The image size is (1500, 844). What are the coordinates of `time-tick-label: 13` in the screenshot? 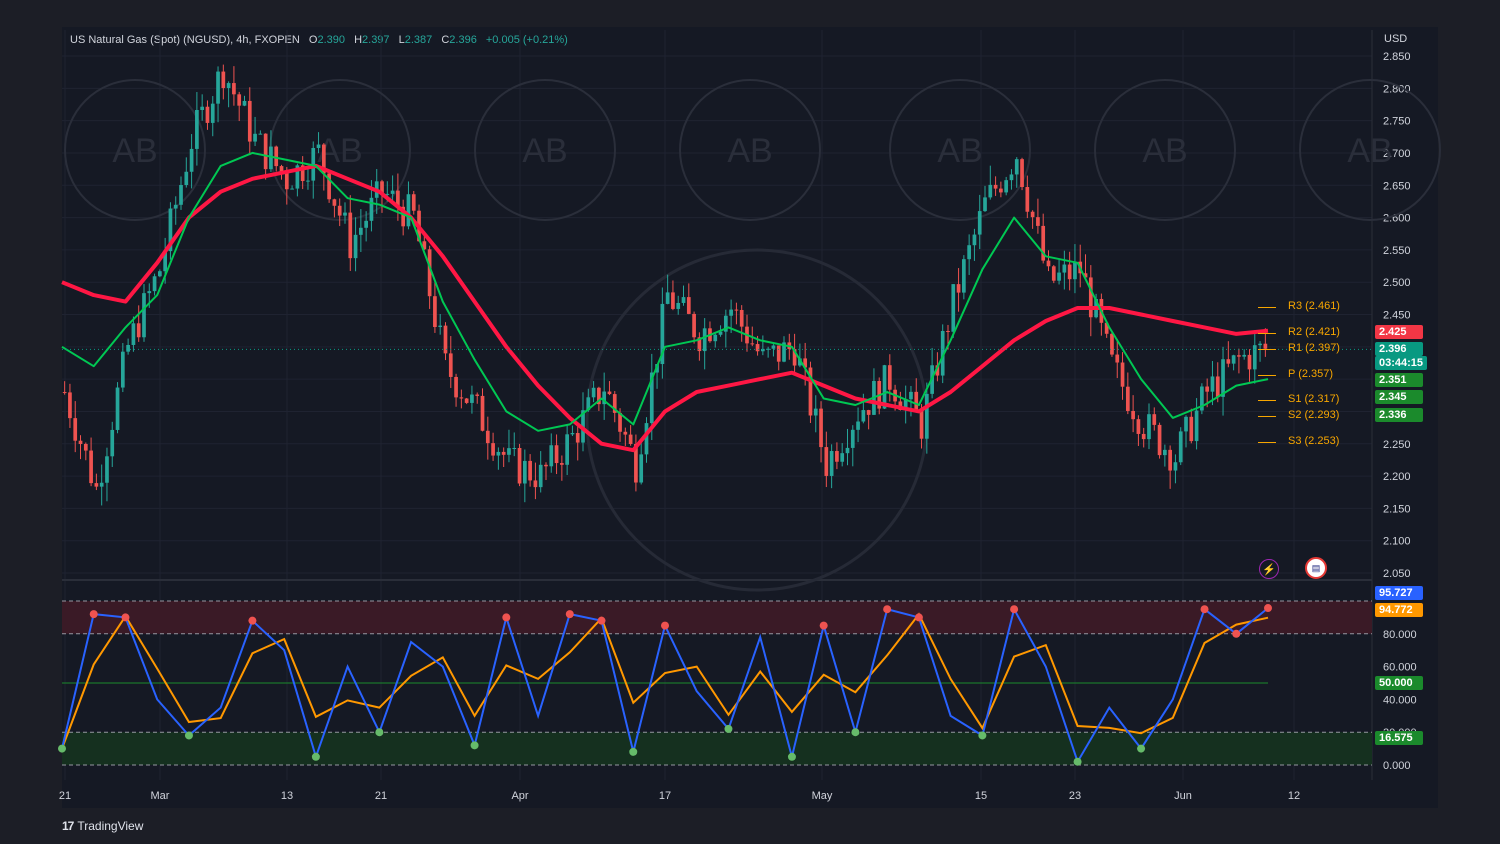 It's located at (287, 796).